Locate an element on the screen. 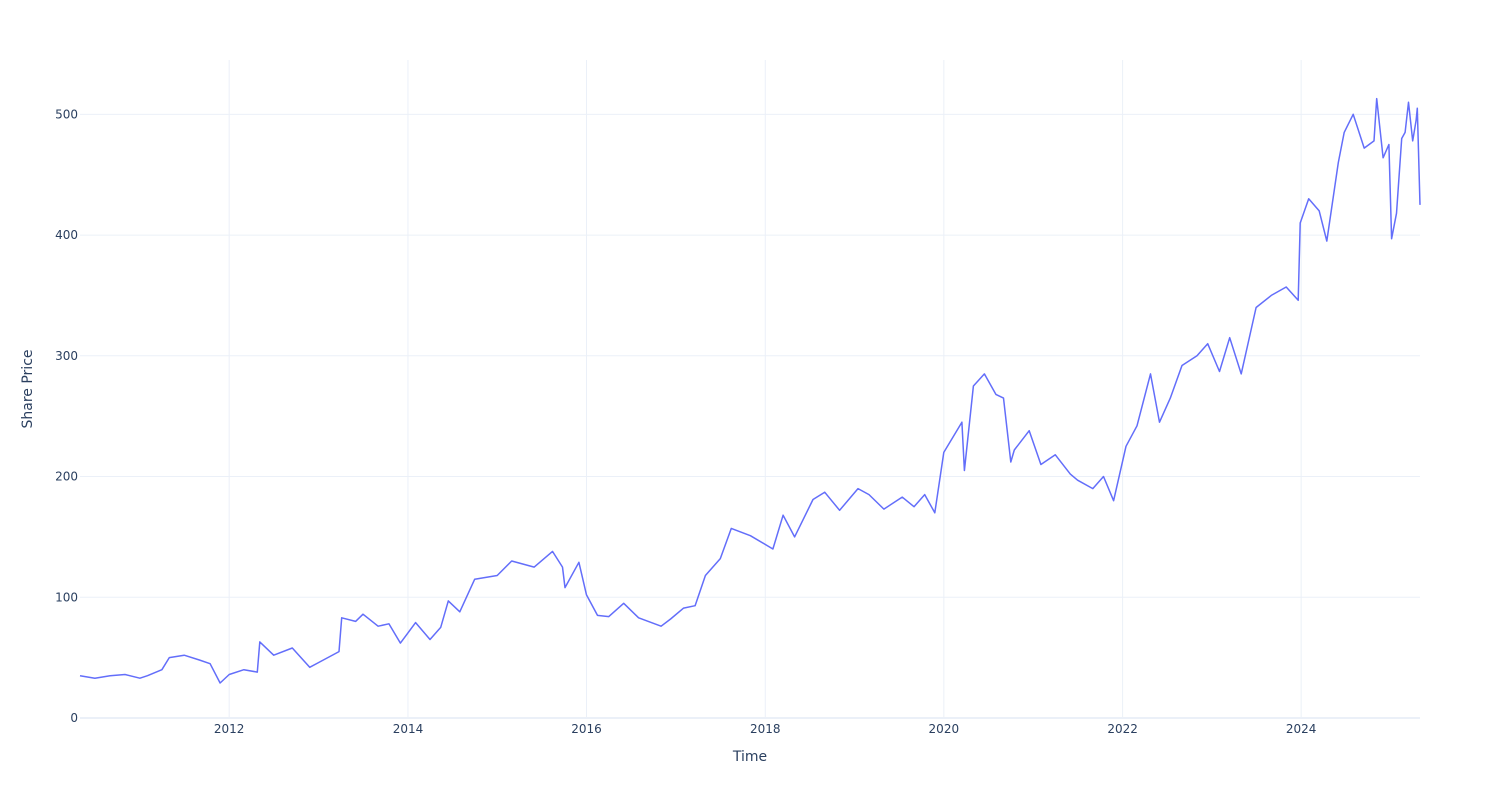  y-axis-ticks: 0 100 200 300 400 500 is located at coordinates (66, 416).